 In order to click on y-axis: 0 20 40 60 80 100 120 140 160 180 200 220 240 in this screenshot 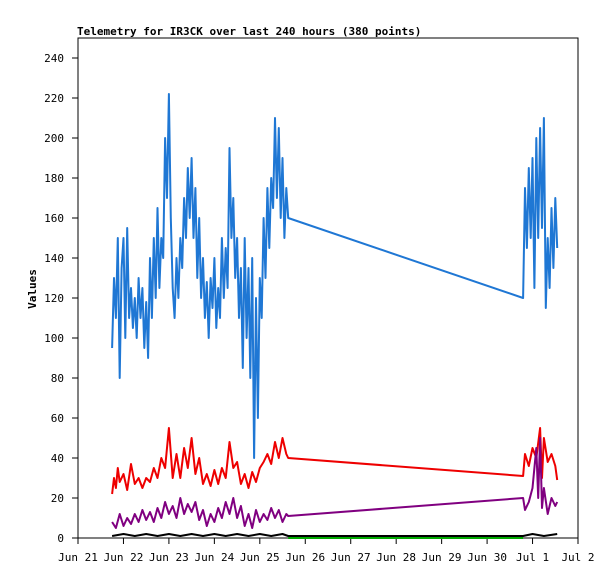, I will do `click(61, 298)`.